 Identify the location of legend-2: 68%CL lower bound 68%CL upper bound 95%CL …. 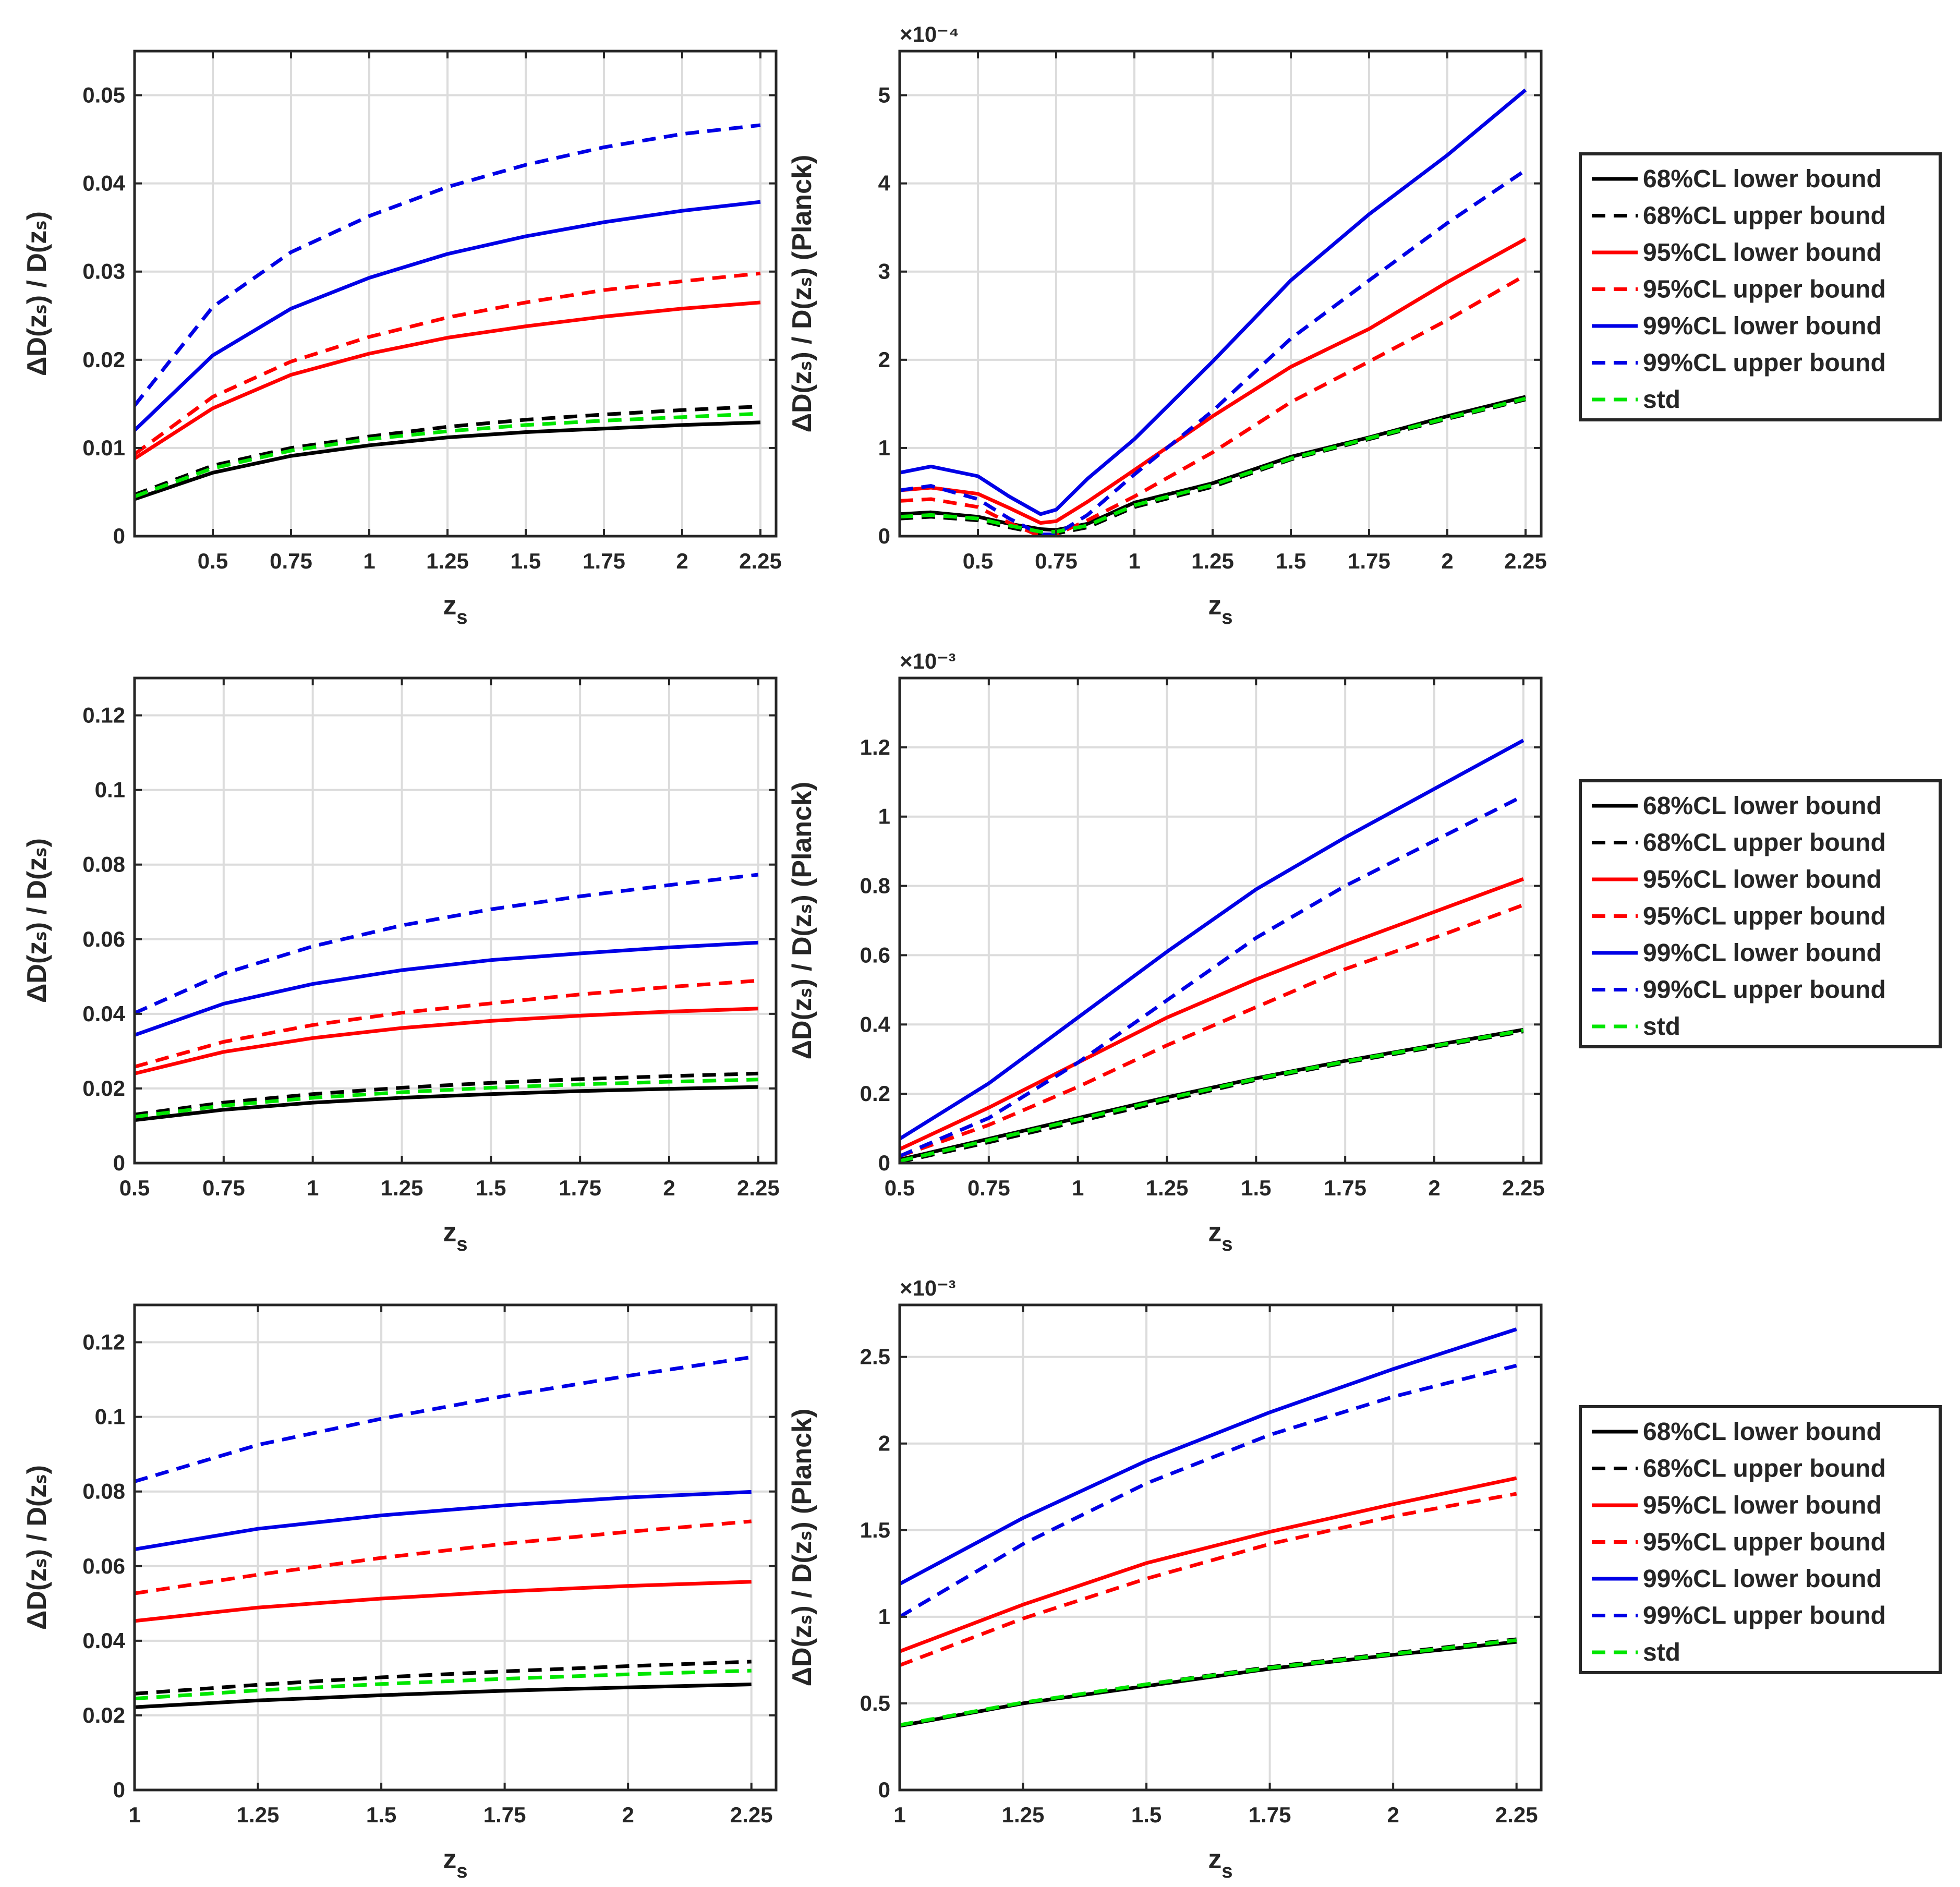
(1760, 914).